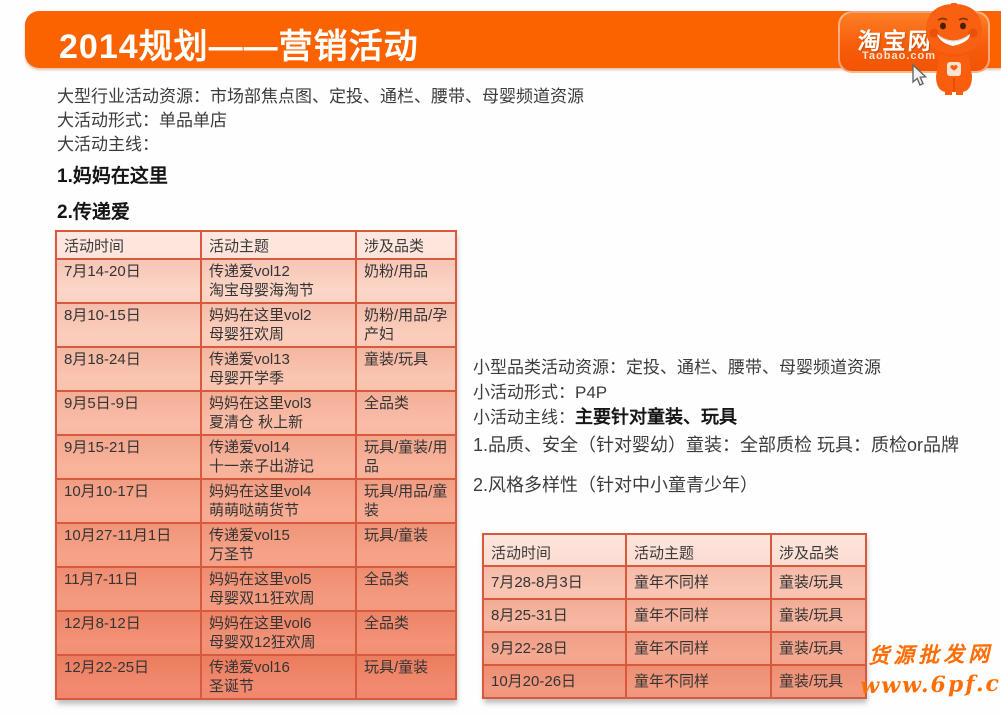 This screenshot has width=1001, height=715. What do you see at coordinates (278, 281) in the screenshot?
I see `cell-theme: 传递爱vol12 淘宝母婴海淘节` at bounding box center [278, 281].